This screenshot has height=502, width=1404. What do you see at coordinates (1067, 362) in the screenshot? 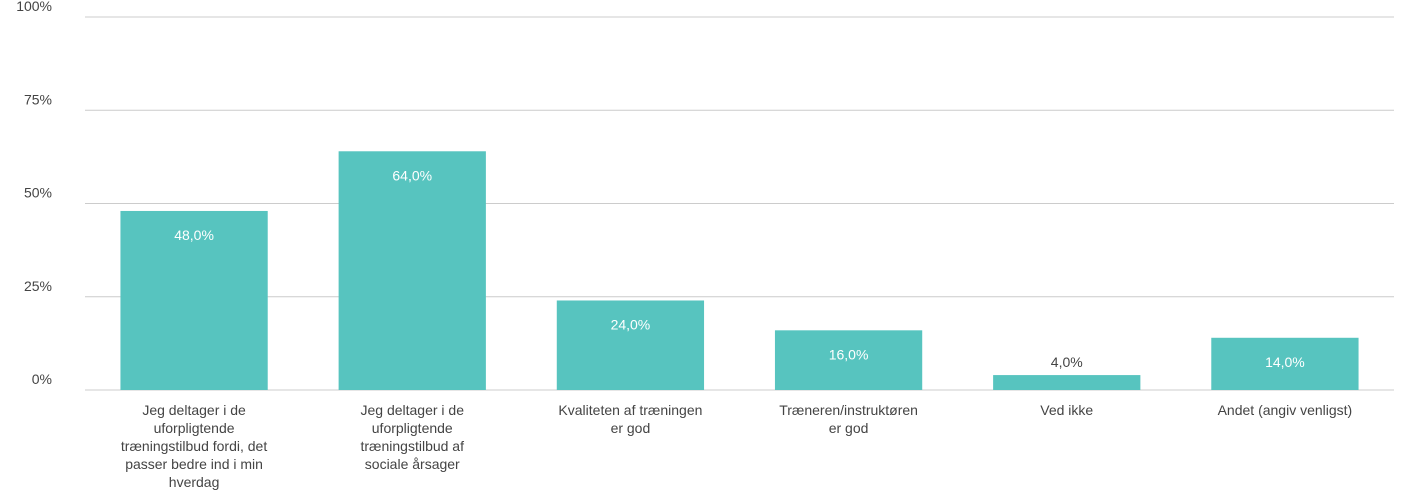
I see `value-label: 4,0%` at bounding box center [1067, 362].